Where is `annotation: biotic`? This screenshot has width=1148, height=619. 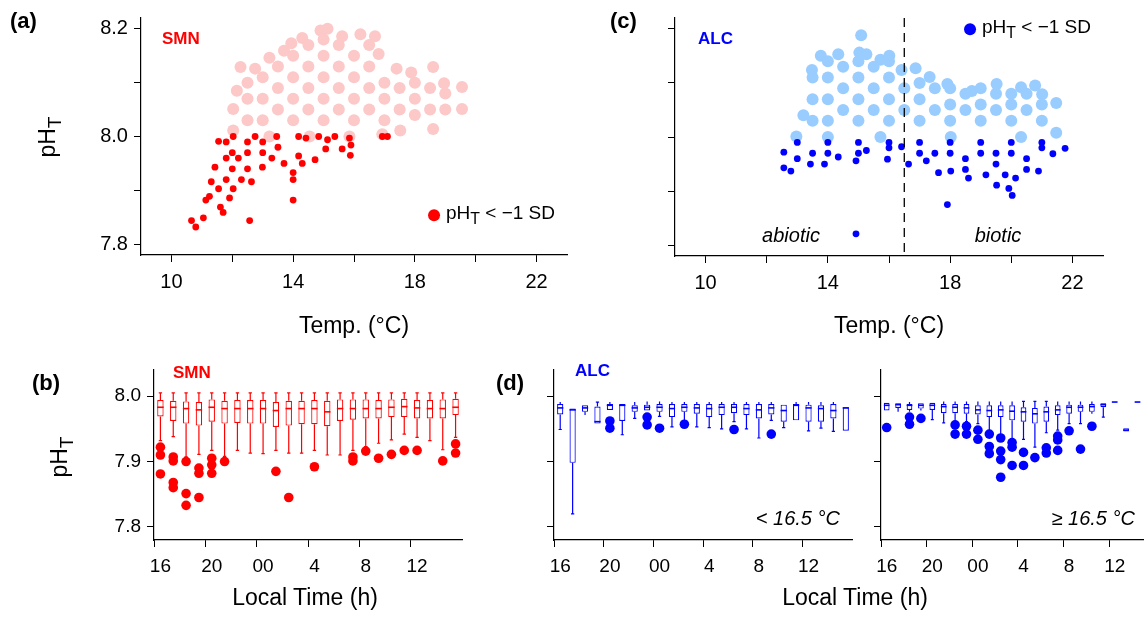 annotation: biotic is located at coordinates (998, 235).